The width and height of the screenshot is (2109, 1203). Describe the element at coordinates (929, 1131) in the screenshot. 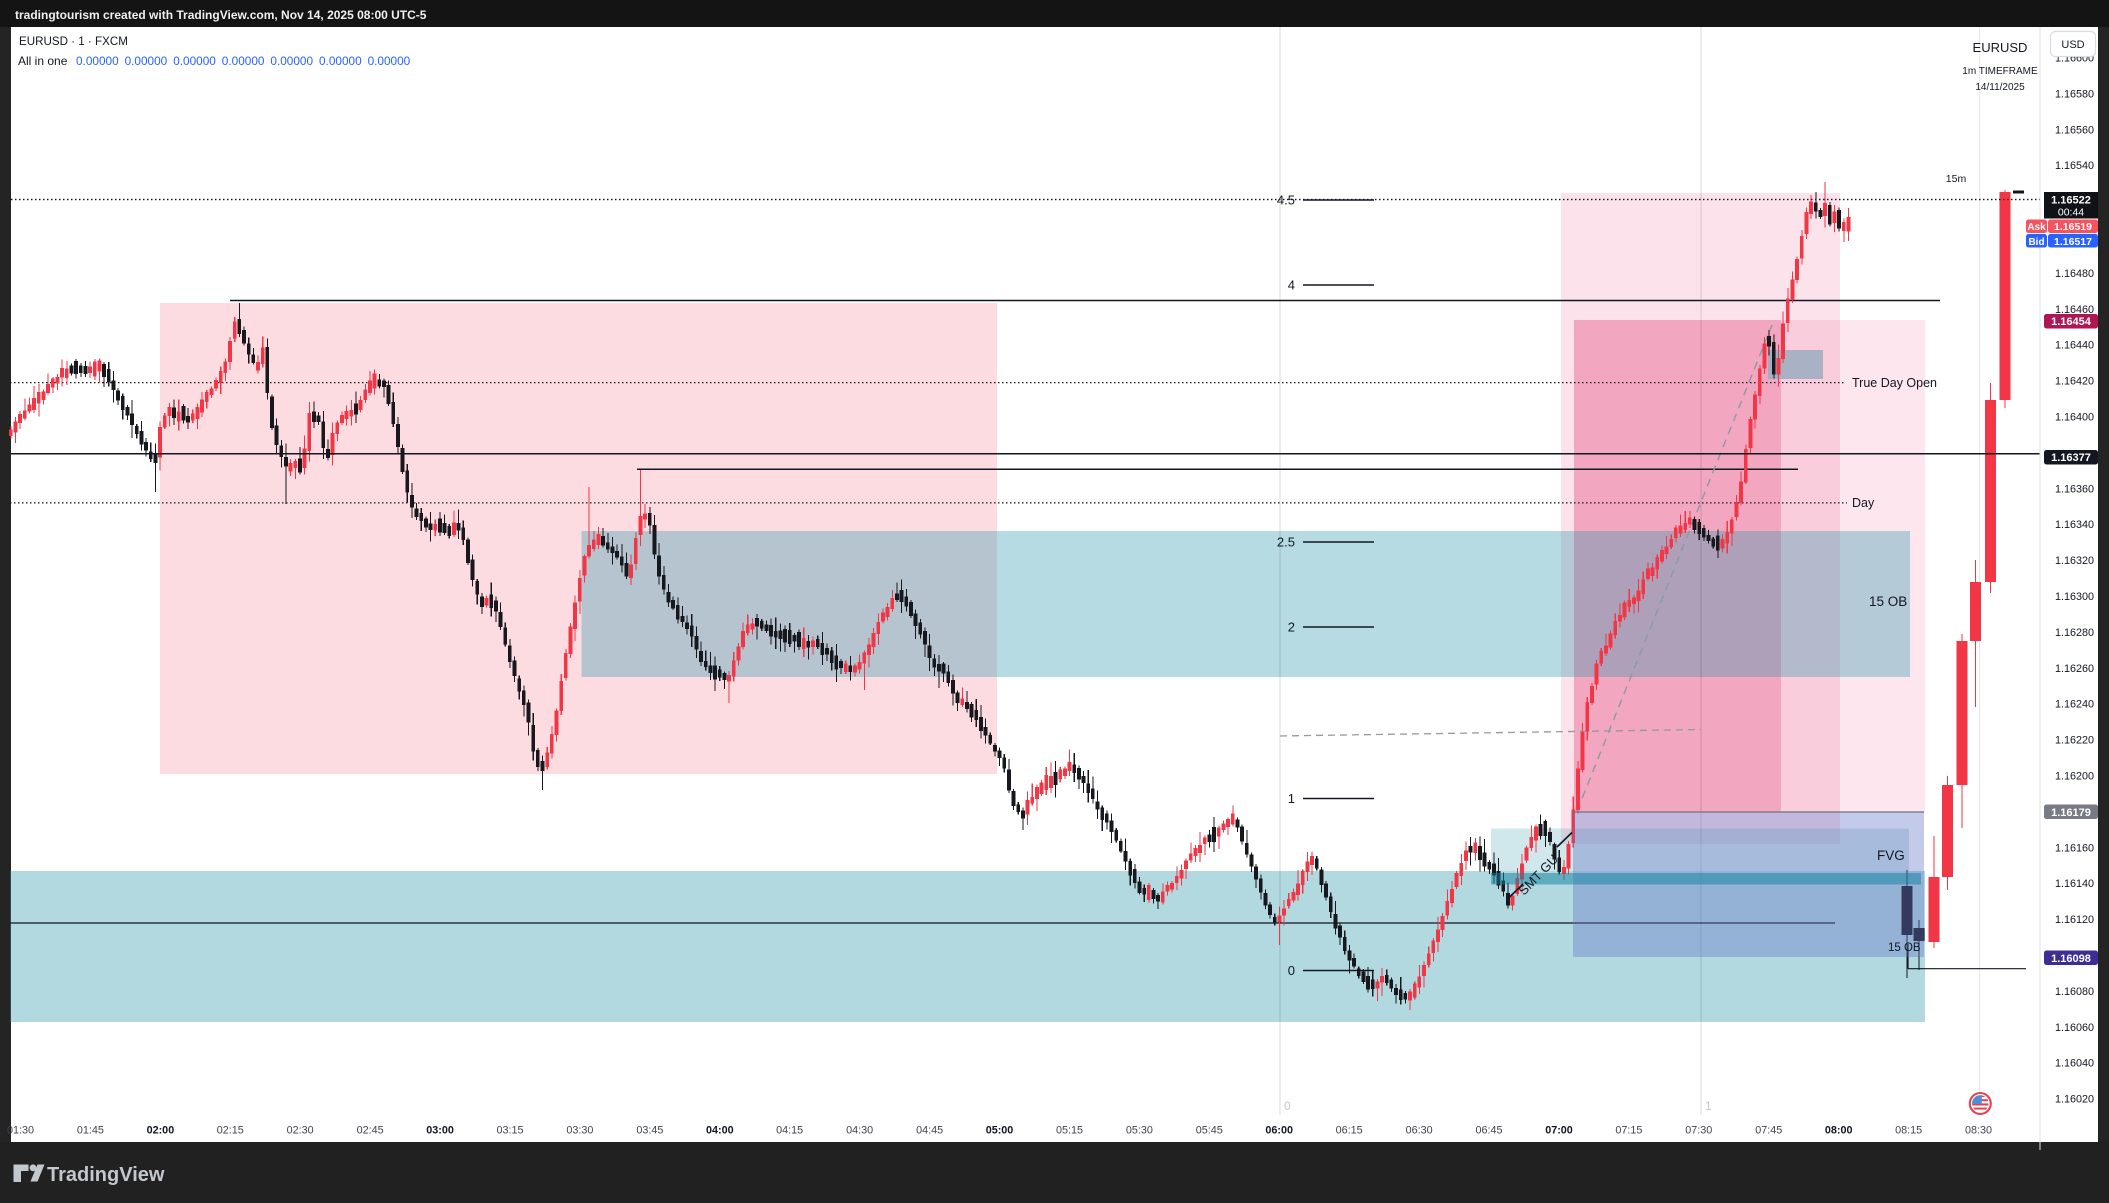

I see `svg-text: 04:45` at that location.